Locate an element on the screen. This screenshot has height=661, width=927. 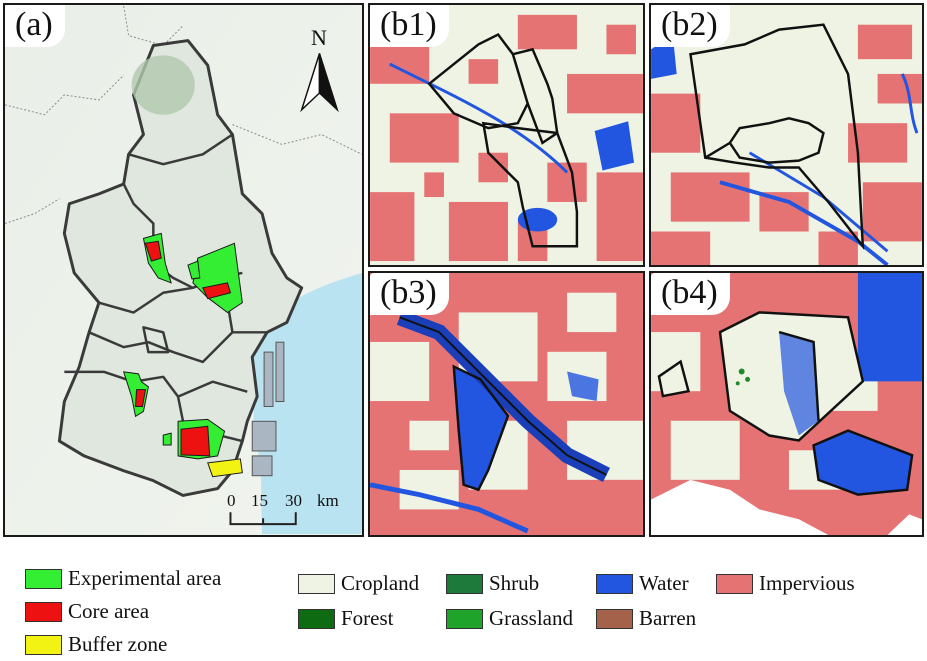
legend-item-impervious: Impervious is located at coordinates (785, 583).